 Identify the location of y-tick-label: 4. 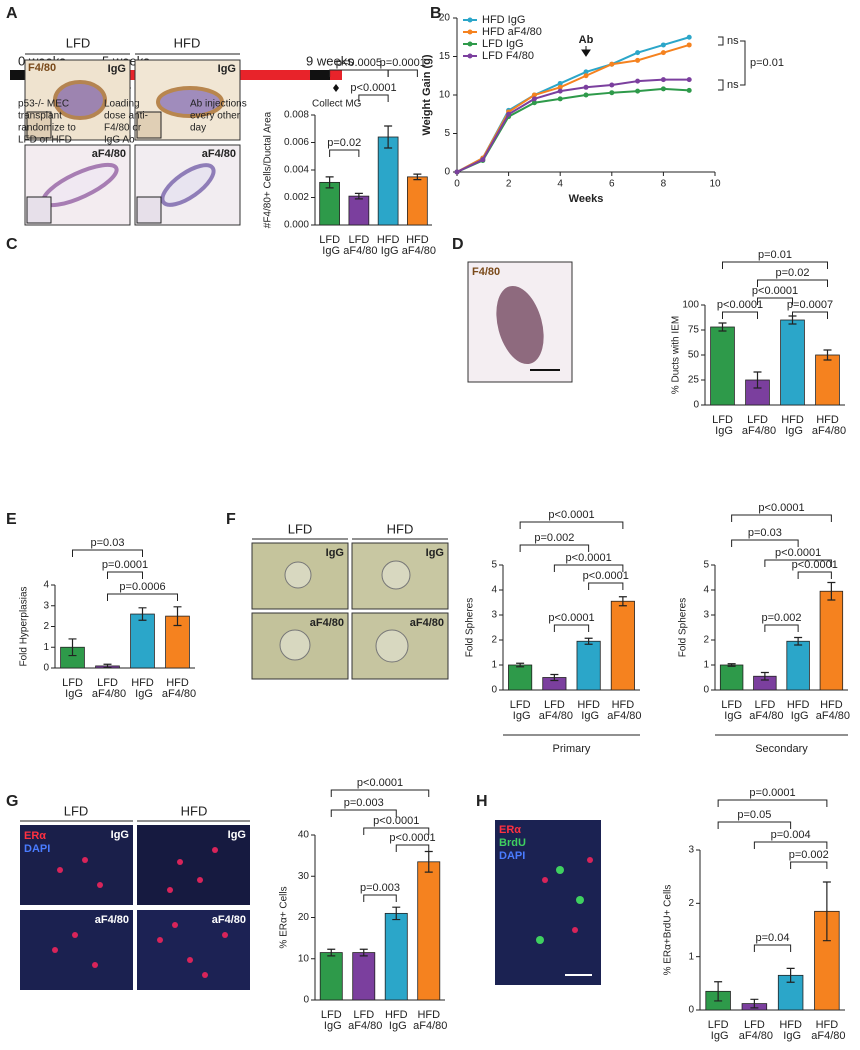
(494, 590).